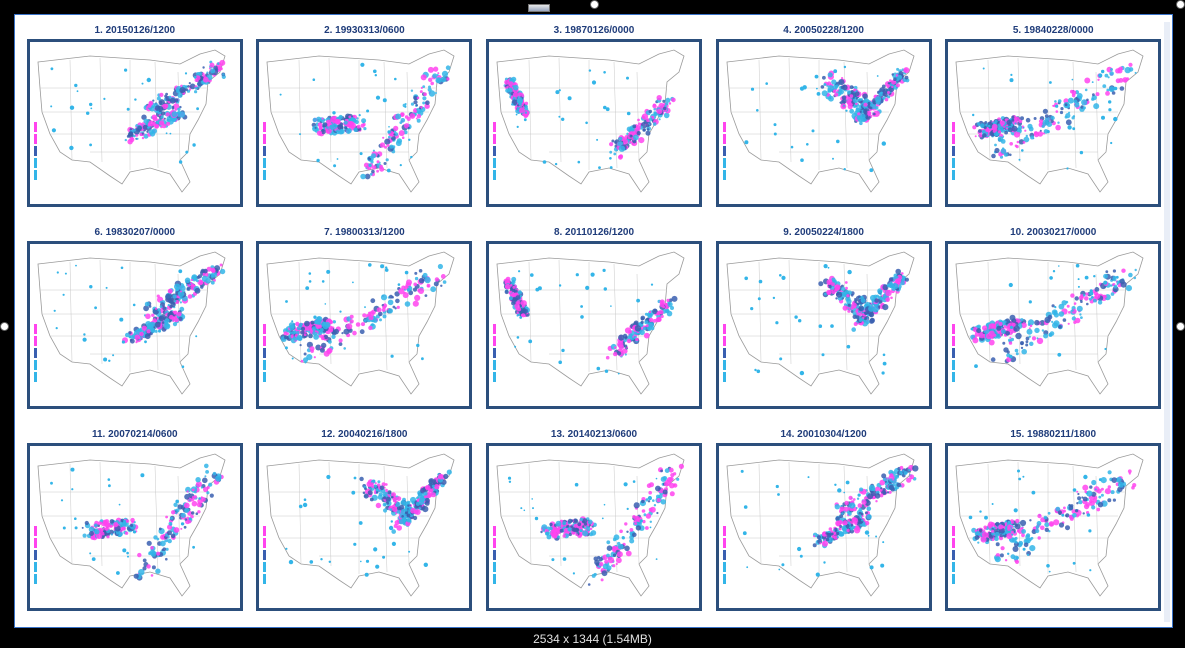 This screenshot has width=1185, height=648. I want to click on map-outline, so click(820, 121).